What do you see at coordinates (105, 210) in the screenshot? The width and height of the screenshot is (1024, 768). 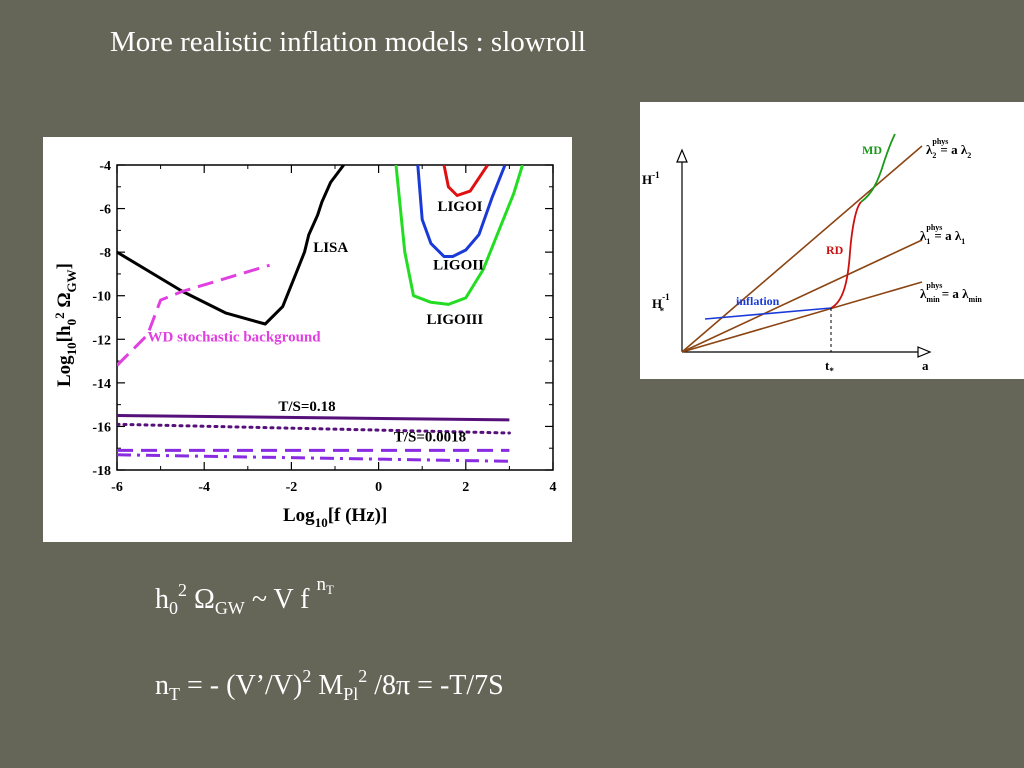 I see `y-tick-label: -6` at bounding box center [105, 210].